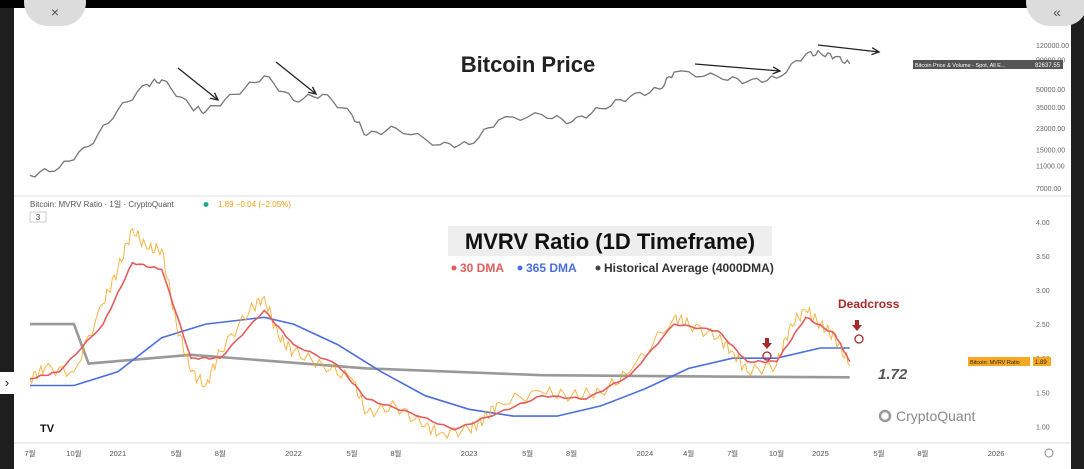  What do you see at coordinates (995, 363) in the screenshot?
I see `mvrv-series-name: Bitcoin: MVRV Ratio` at bounding box center [995, 363].